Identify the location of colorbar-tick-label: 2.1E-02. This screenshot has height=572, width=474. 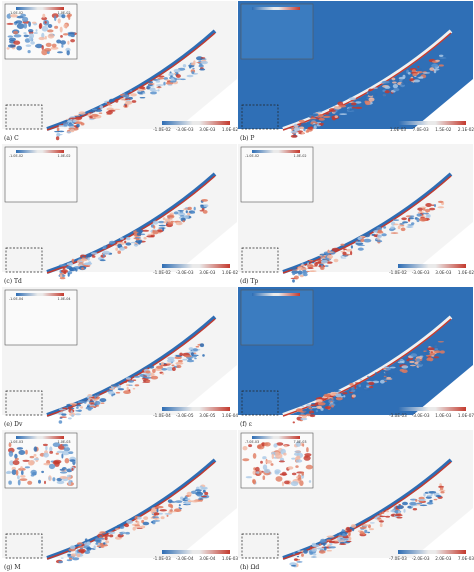
(465, 129).